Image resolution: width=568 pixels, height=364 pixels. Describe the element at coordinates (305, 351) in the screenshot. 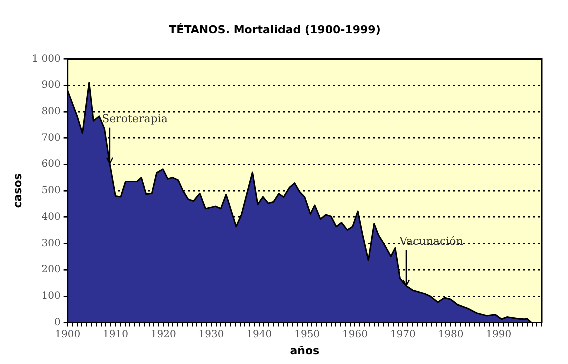

I see `x-axis-title: años` at that location.